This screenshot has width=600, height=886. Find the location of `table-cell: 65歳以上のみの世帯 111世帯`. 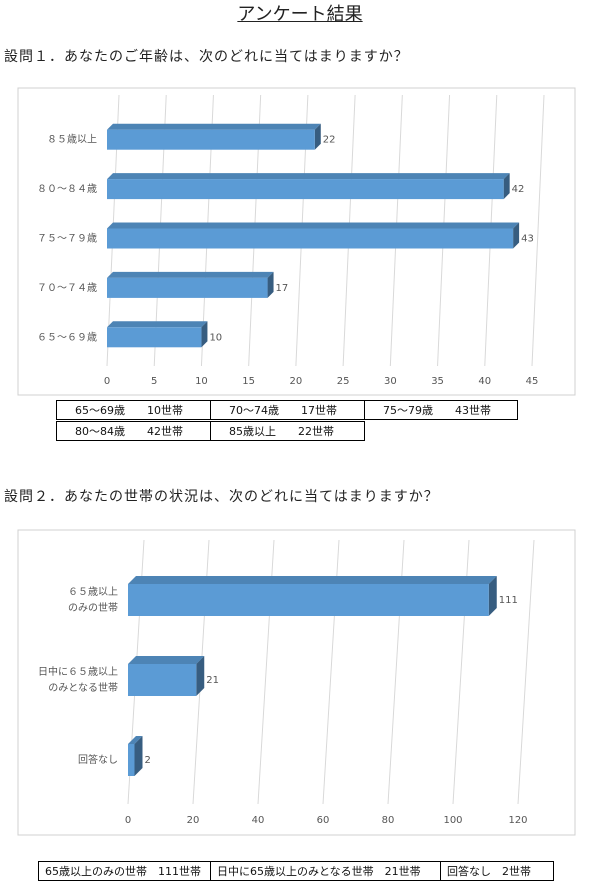

table-cell: 65歳以上のみの世帯 111世帯 is located at coordinates (124, 871).